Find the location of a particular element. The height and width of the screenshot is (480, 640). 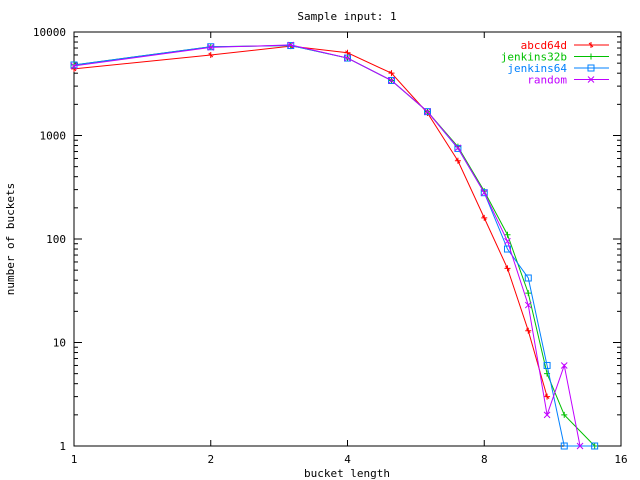

y-tick-label: 100 is located at coordinates (56, 239).